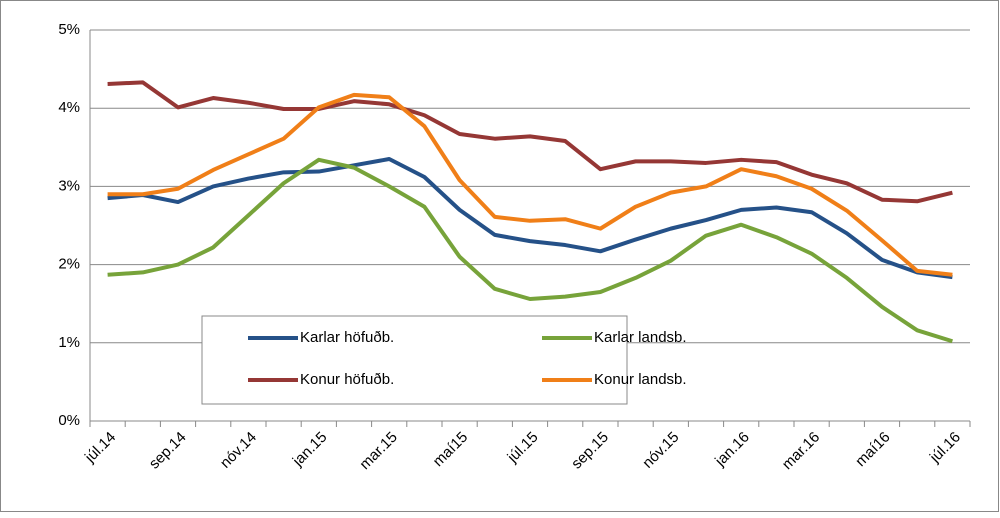 The height and width of the screenshot is (518, 1000). What do you see at coordinates (414, 360) in the screenshot?
I see `legend-box` at bounding box center [414, 360].